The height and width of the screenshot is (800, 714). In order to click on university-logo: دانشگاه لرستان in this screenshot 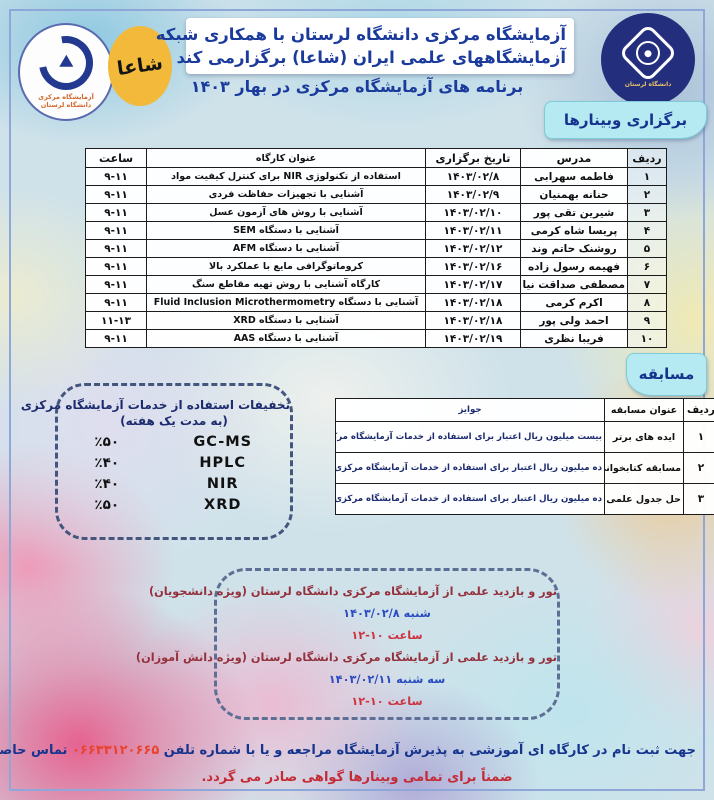, I will do `click(648, 59)`.